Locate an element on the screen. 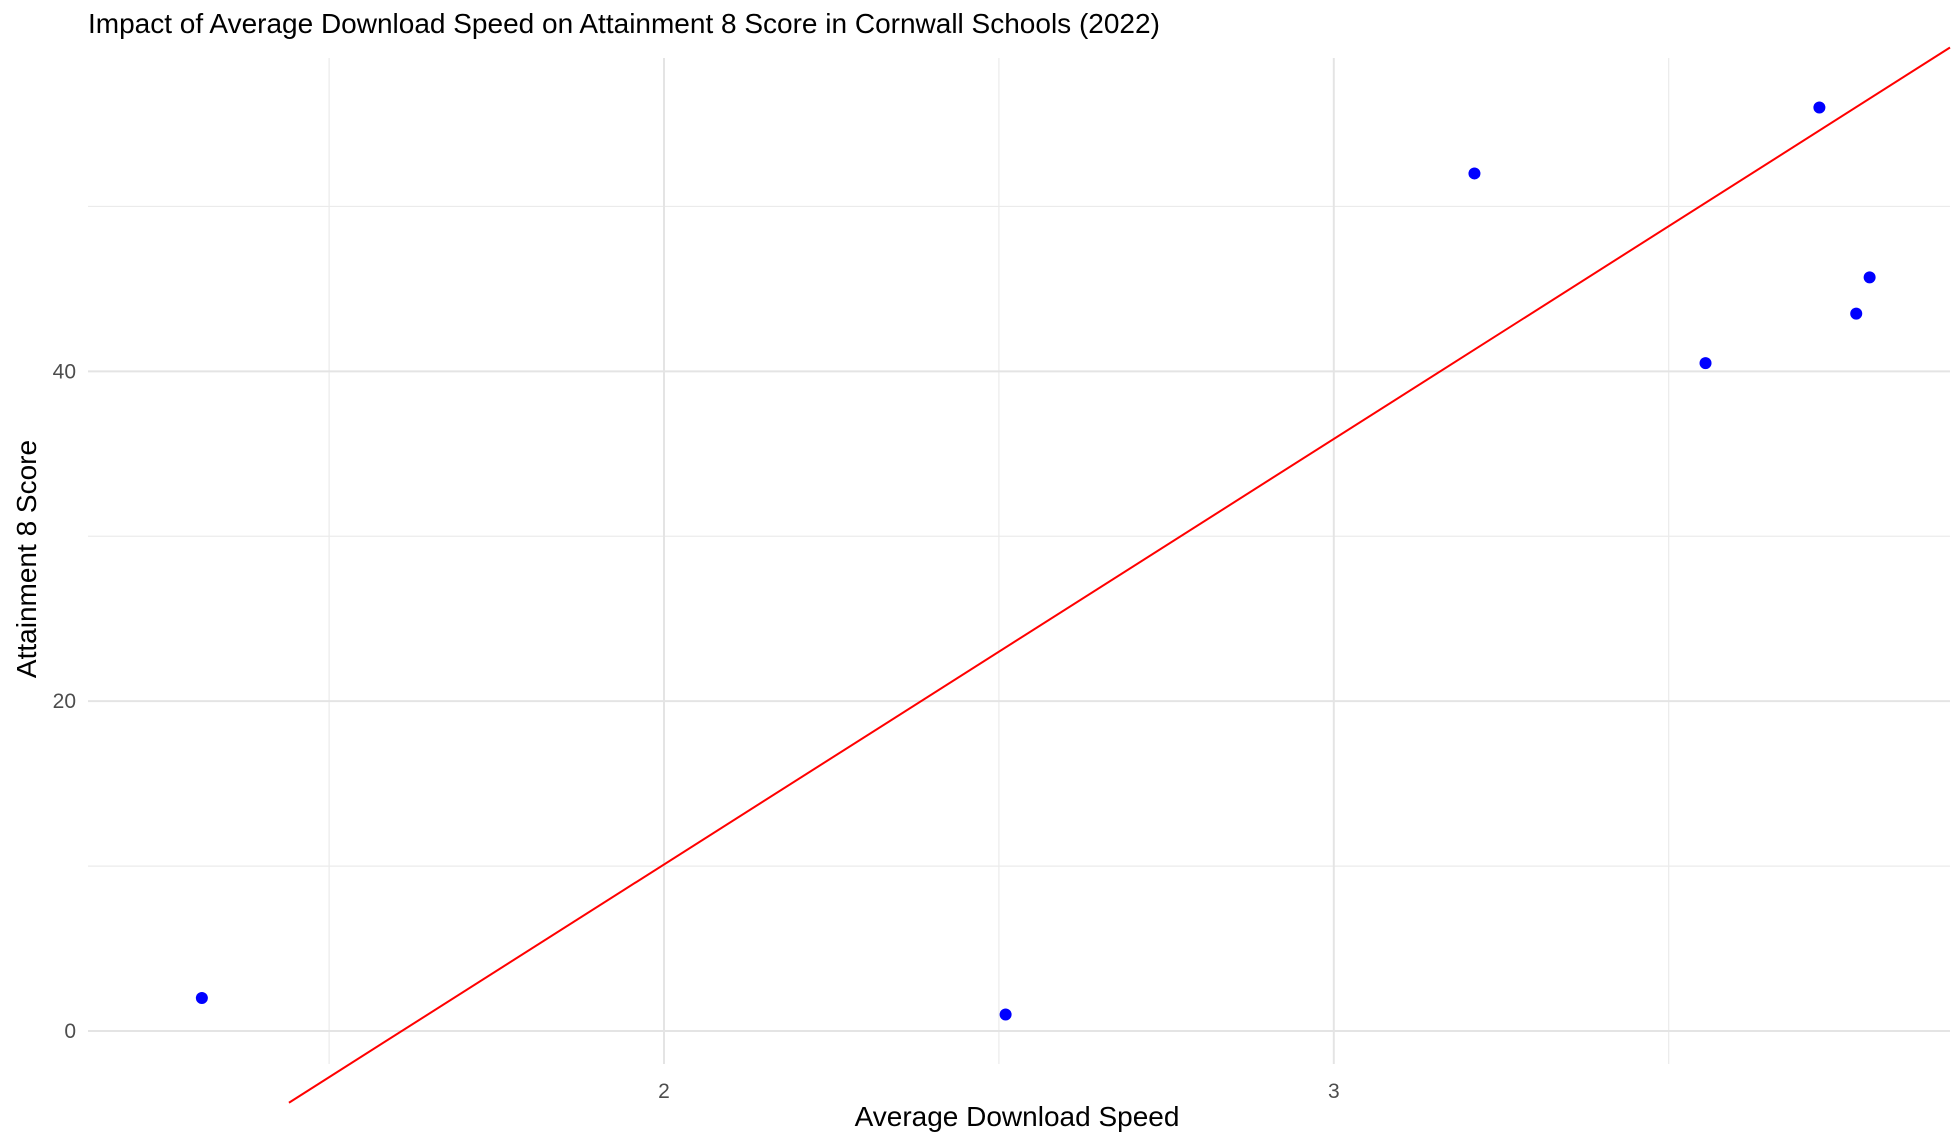  y-tick-label: 40 is located at coordinates (64, 371).